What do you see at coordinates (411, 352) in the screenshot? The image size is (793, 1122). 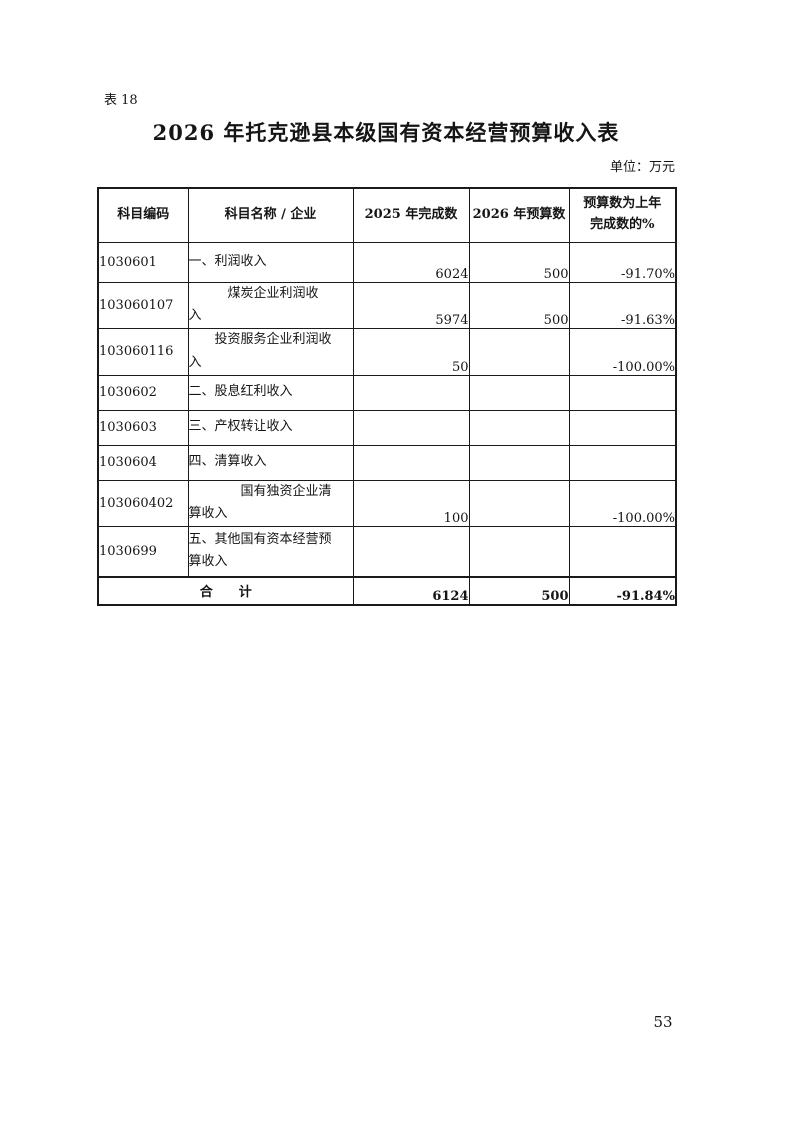 I see `cell-2025-completed: 50` at bounding box center [411, 352].